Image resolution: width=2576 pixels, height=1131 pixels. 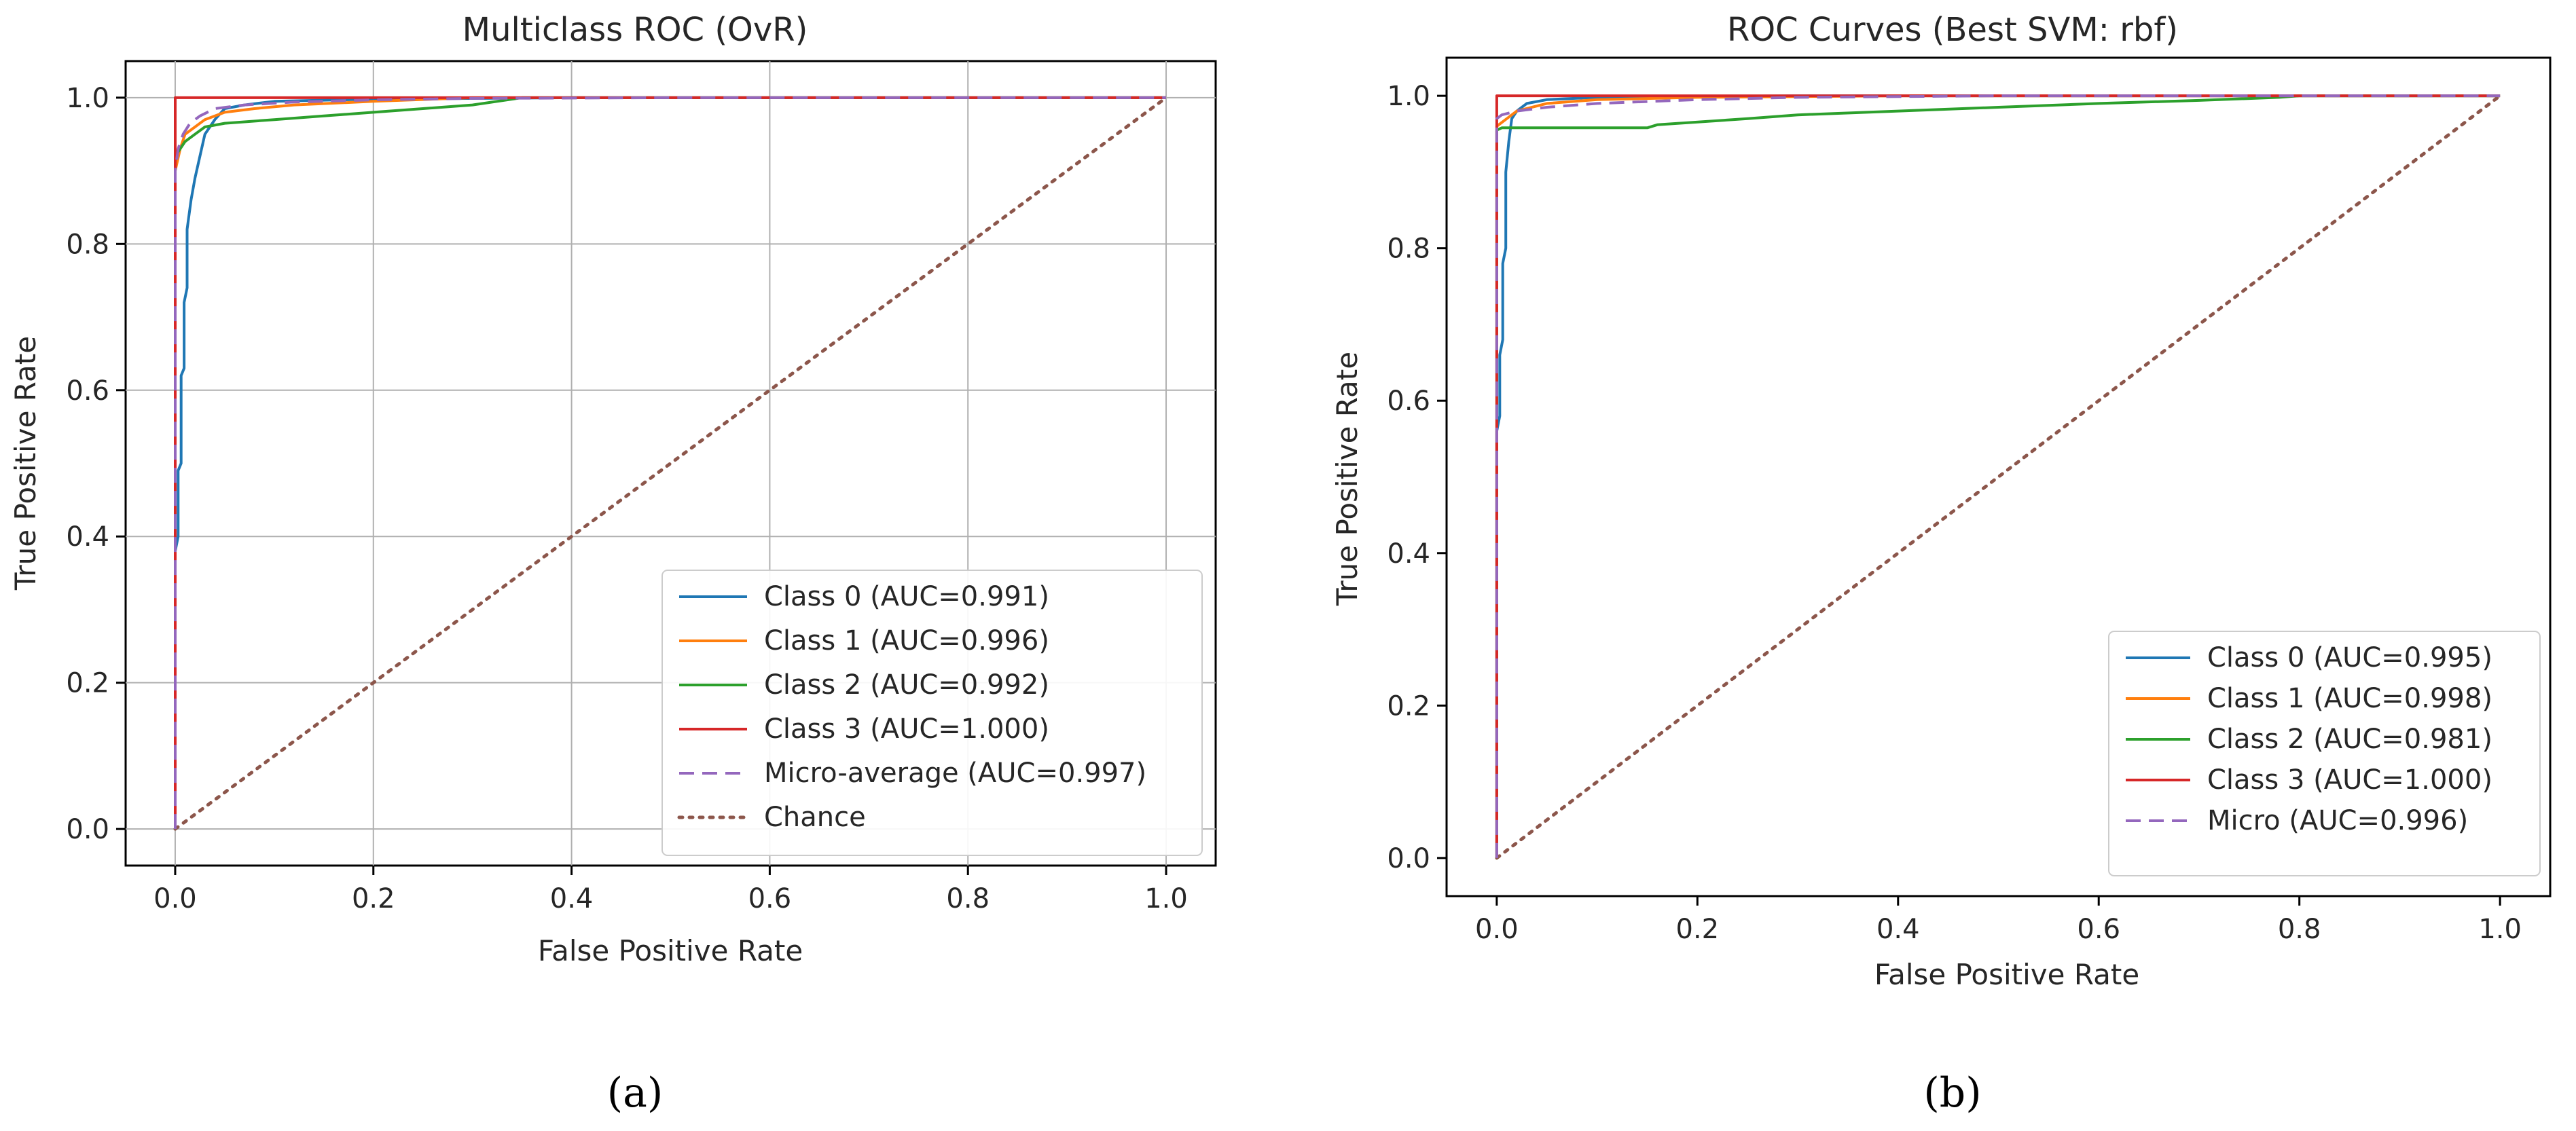 What do you see at coordinates (635, 1093) in the screenshot?
I see `caption-a: (a)` at bounding box center [635, 1093].